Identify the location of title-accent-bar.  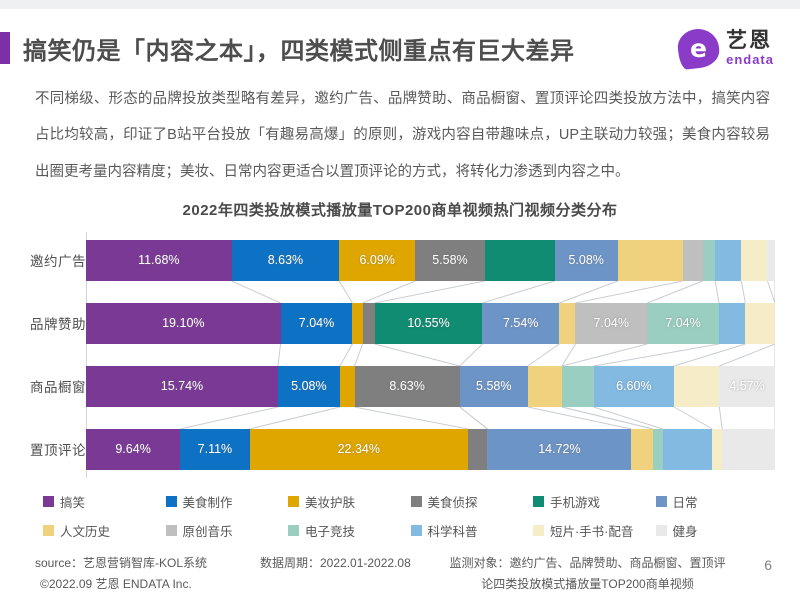
(5, 48).